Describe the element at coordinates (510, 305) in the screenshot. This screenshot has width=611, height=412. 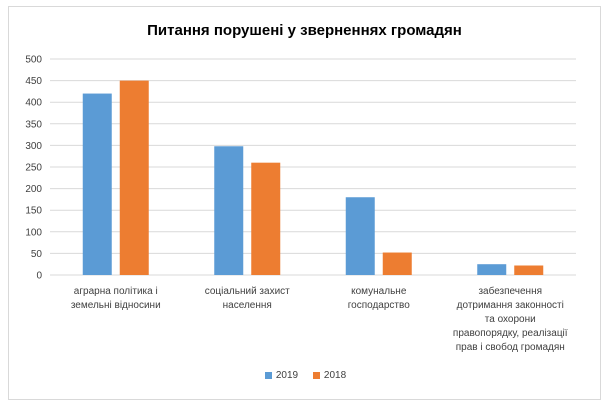
I see `x-tick-label: дотримання законності` at that location.